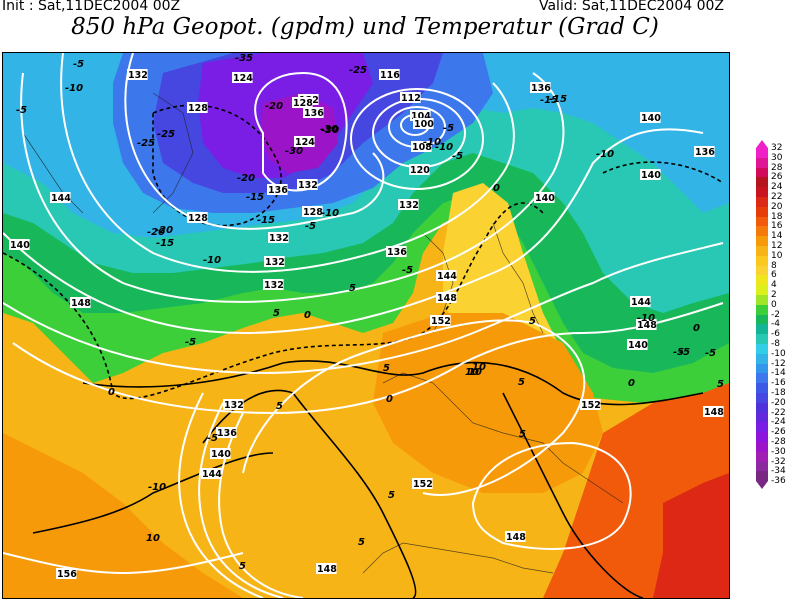 The height and width of the screenshot is (601, 790). I want to click on legend-label: -8, so click(775, 344).